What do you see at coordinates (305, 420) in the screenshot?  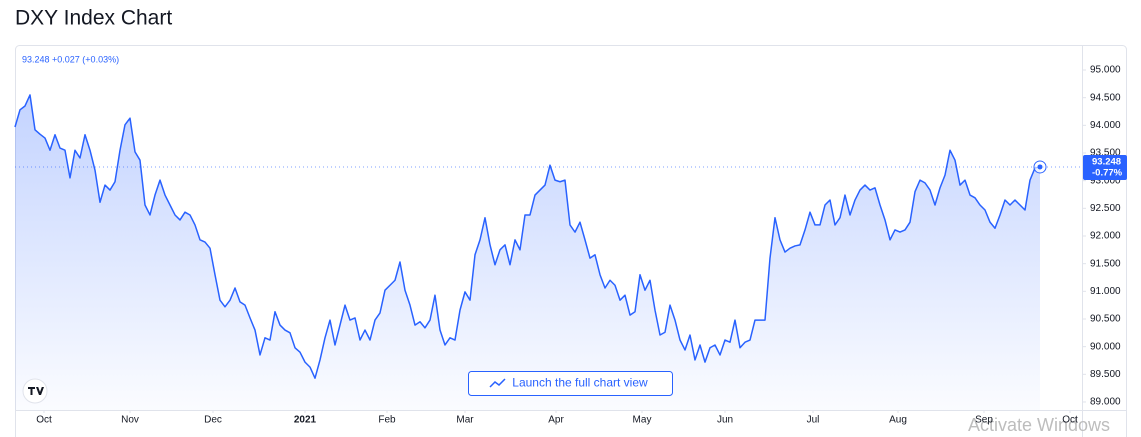 I see `x-tick-label: 2021` at bounding box center [305, 420].